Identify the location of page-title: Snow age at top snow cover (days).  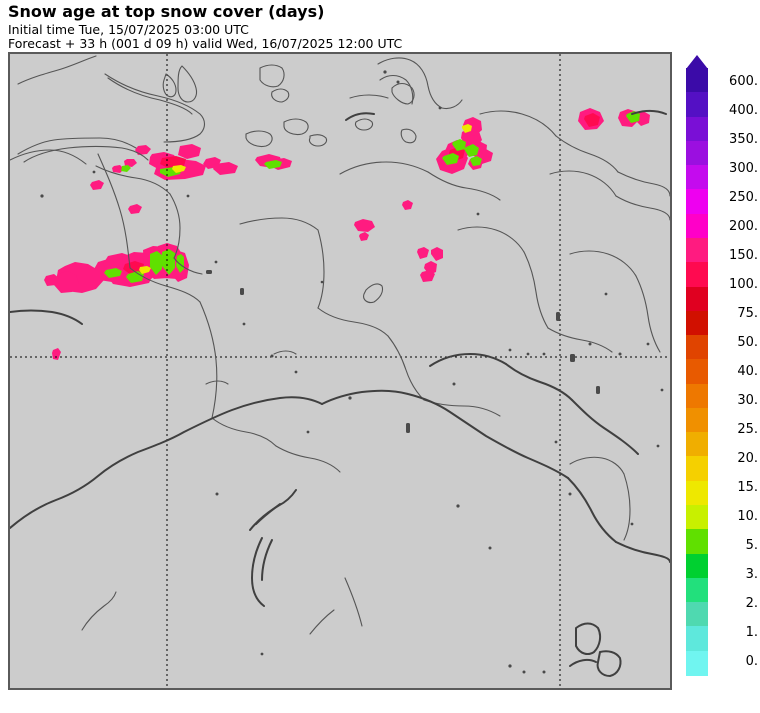
(166, 11).